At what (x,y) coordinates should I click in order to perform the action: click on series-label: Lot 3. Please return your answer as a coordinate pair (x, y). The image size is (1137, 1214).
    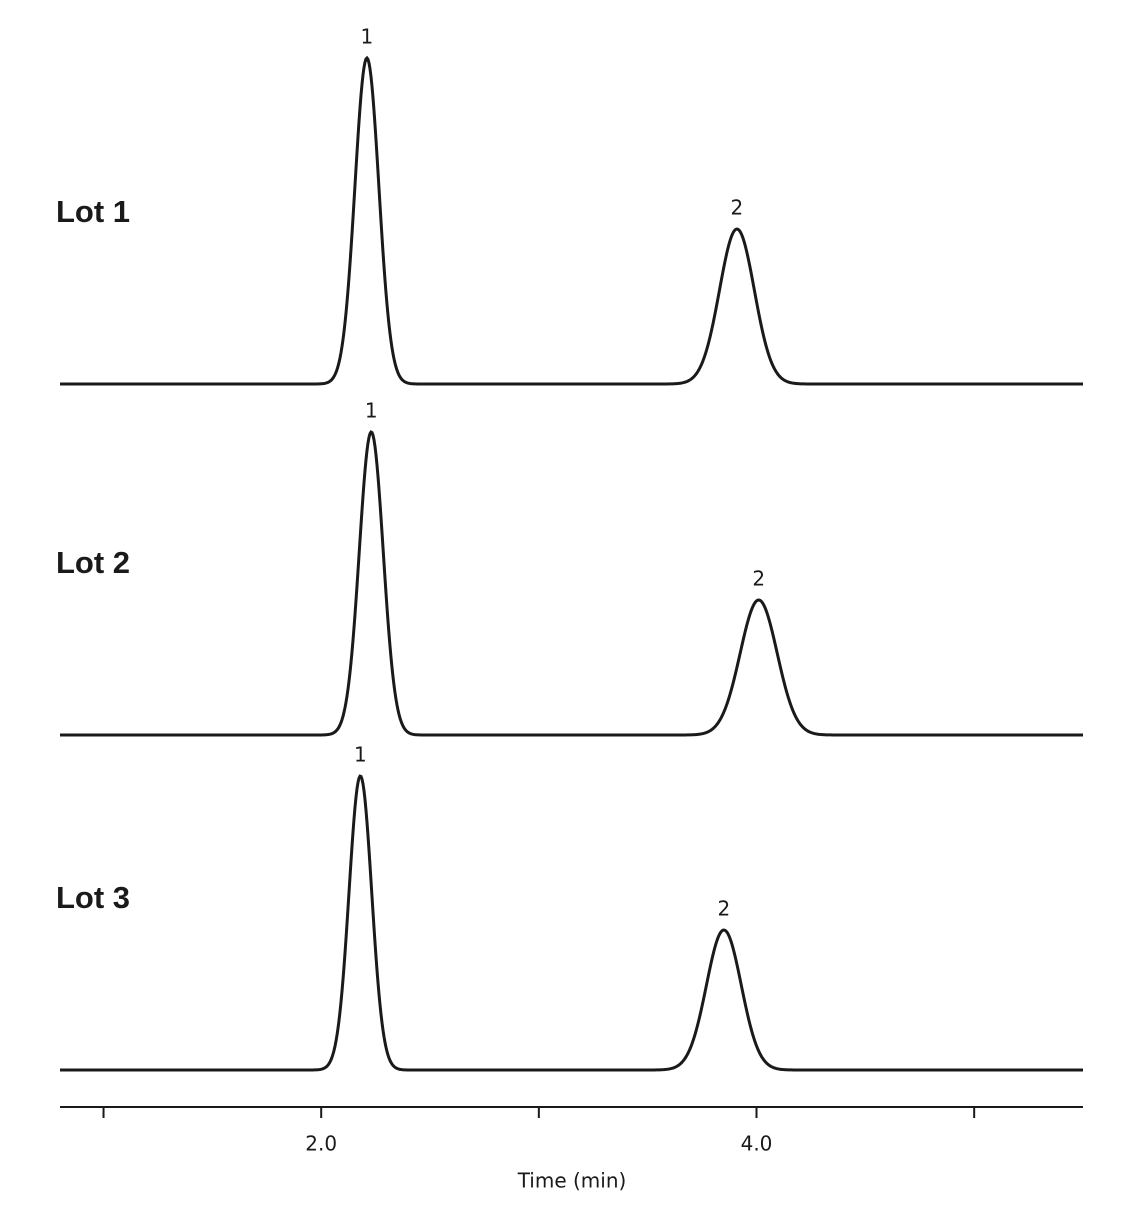
    Looking at the image, I should click on (93, 897).